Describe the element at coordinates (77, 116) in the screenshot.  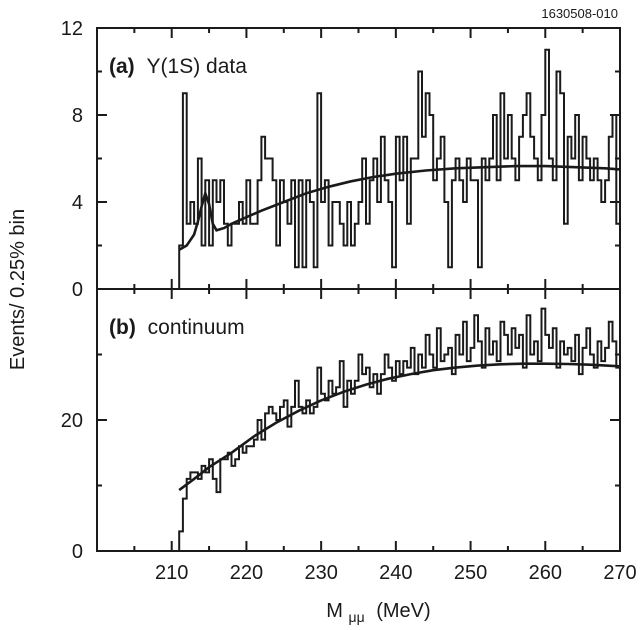
I see `panel-a-ytick-label: 8` at that location.